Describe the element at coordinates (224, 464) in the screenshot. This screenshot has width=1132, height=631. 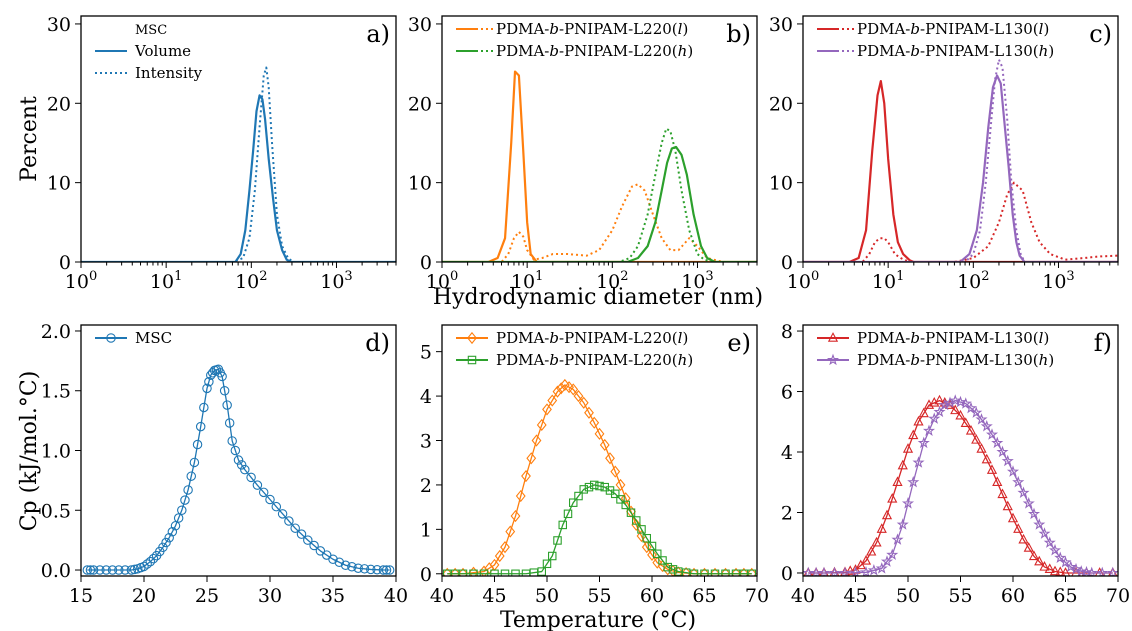
I see `panel-d: 15 20 25 30 35 40 0.0 0.5 1.0 1.5 2.0 d) MSC` at that location.